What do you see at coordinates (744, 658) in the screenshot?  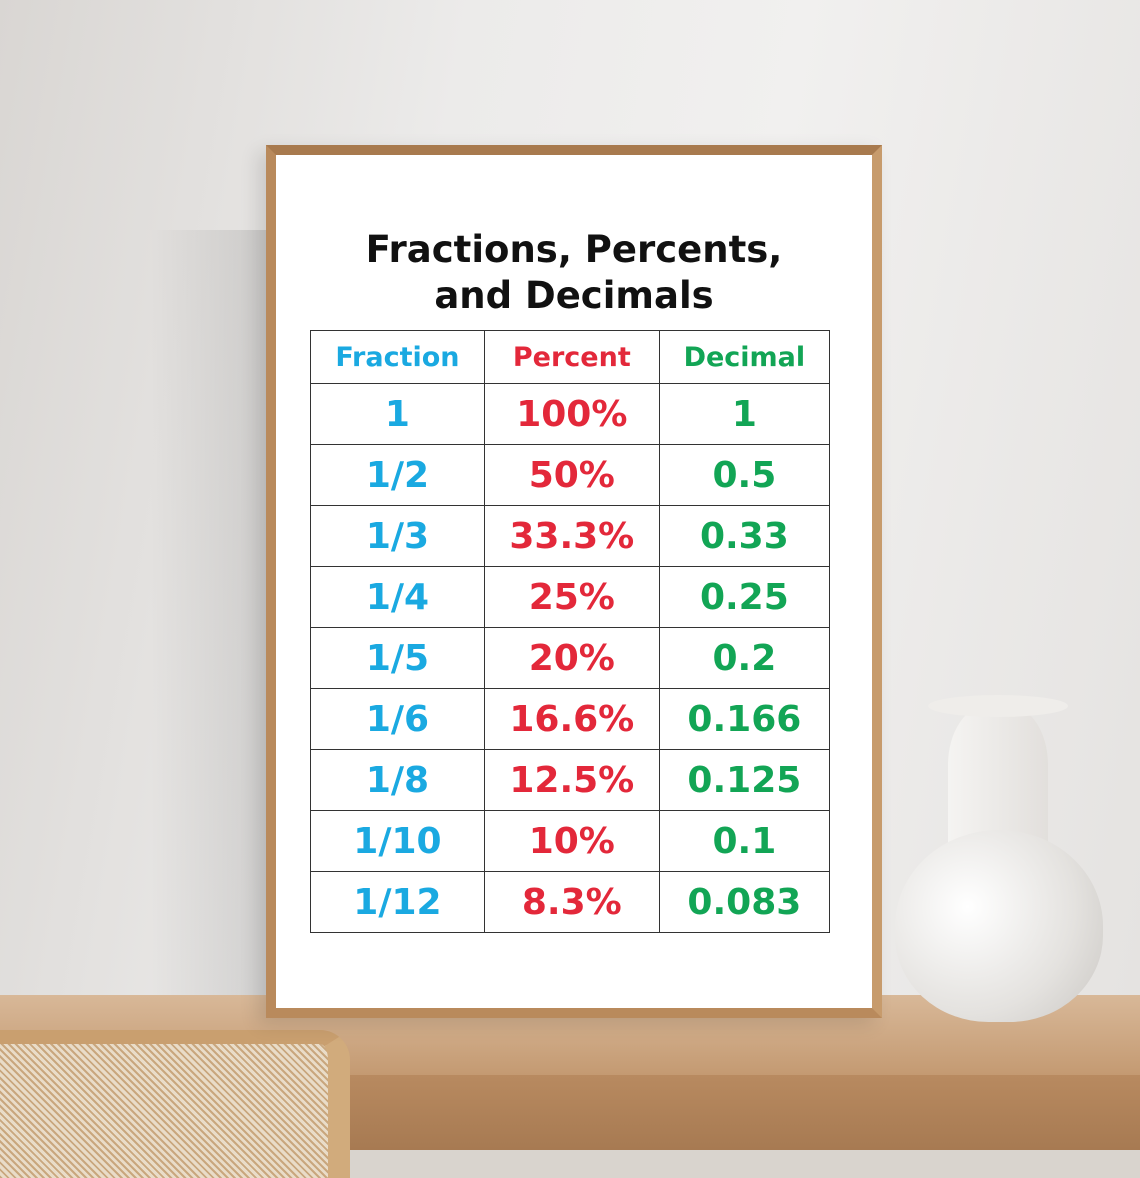 I see `decimal-cell: 0.2` at bounding box center [744, 658].